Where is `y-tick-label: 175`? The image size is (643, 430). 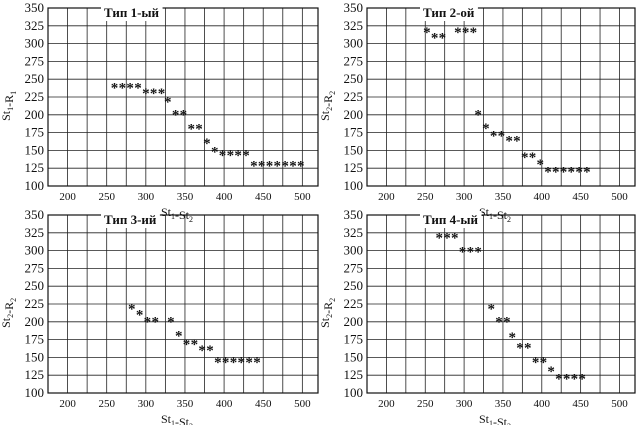 y-tick-label: 175 is located at coordinates (354, 132).